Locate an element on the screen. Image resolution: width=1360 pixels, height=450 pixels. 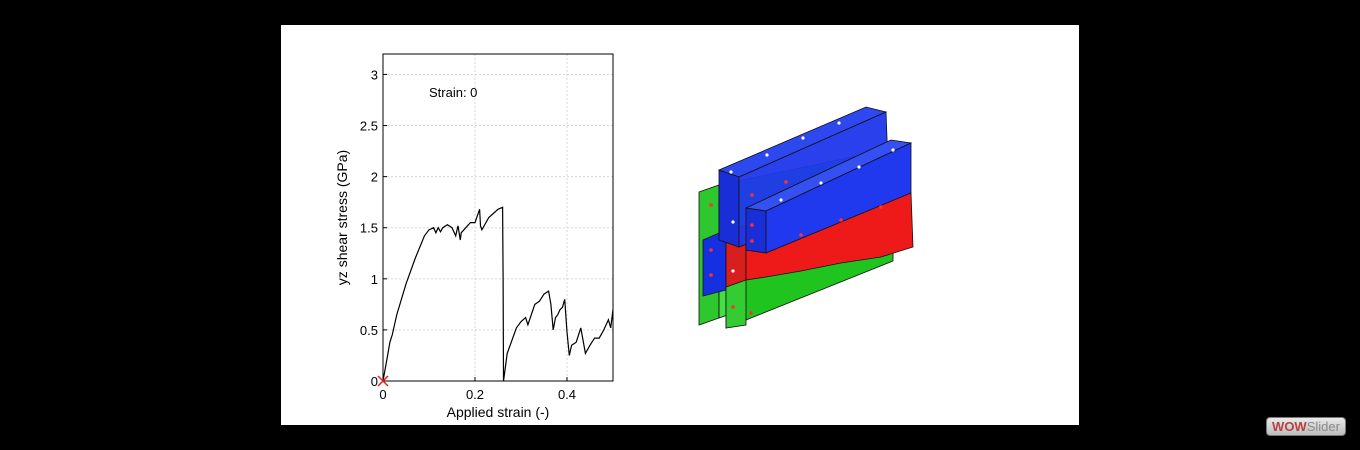
axis-ticks: 0 0.2 0.4 0 0.5 1 1.5 2 2.5 3 is located at coordinates (468, 234).